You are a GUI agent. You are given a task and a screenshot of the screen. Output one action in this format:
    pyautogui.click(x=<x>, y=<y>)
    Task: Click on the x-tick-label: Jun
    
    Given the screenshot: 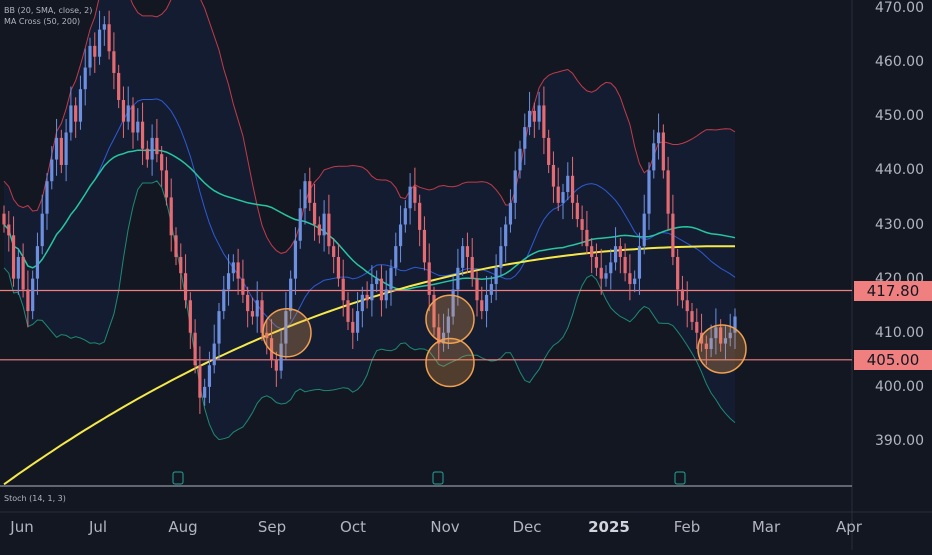 What is the action you would take?
    pyautogui.click(x=22, y=527)
    